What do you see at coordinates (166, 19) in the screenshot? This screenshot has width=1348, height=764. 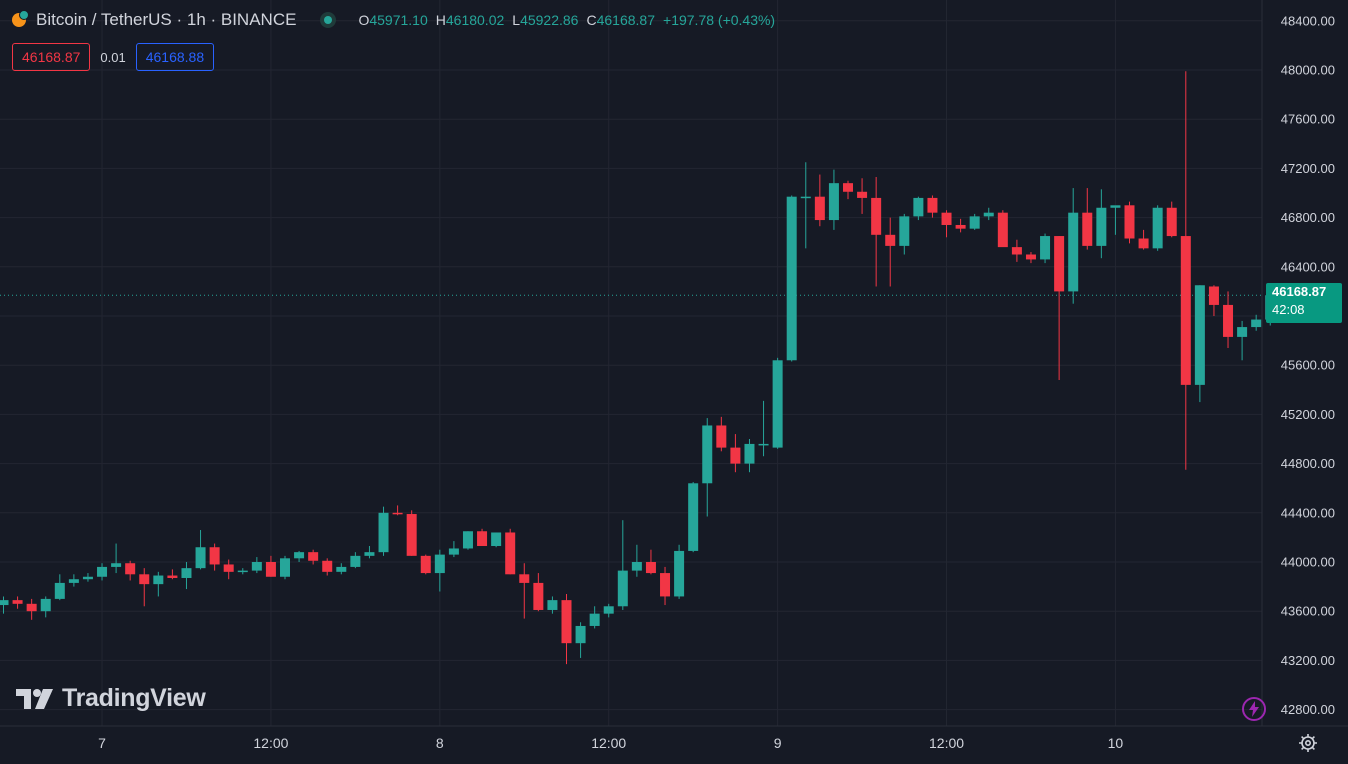 I see `symbol-title: Bitcoin / TetherUS · 1h · BINANCE` at bounding box center [166, 19].